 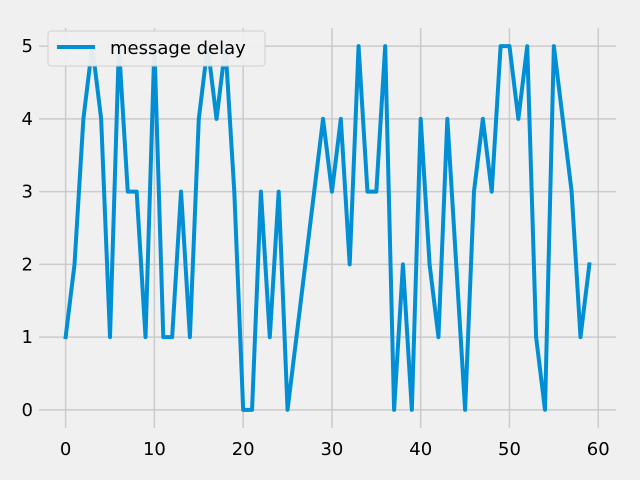 What do you see at coordinates (65, 449) in the screenshot?
I see `x-tick-label: 0` at bounding box center [65, 449].